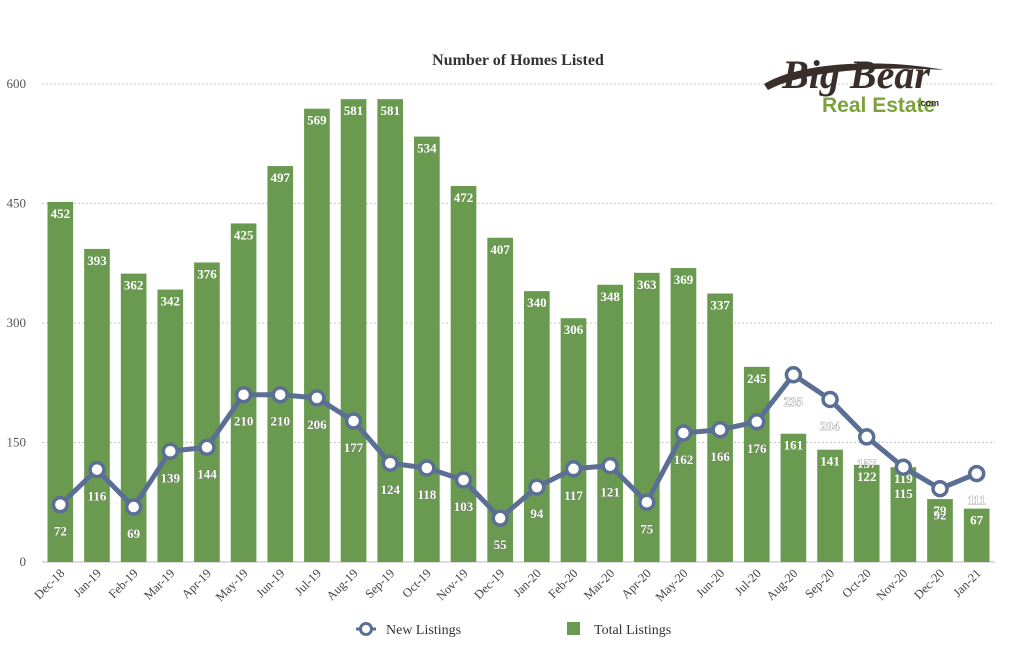  I want to click on chart-title: Number of Homes Listed, so click(518, 60).